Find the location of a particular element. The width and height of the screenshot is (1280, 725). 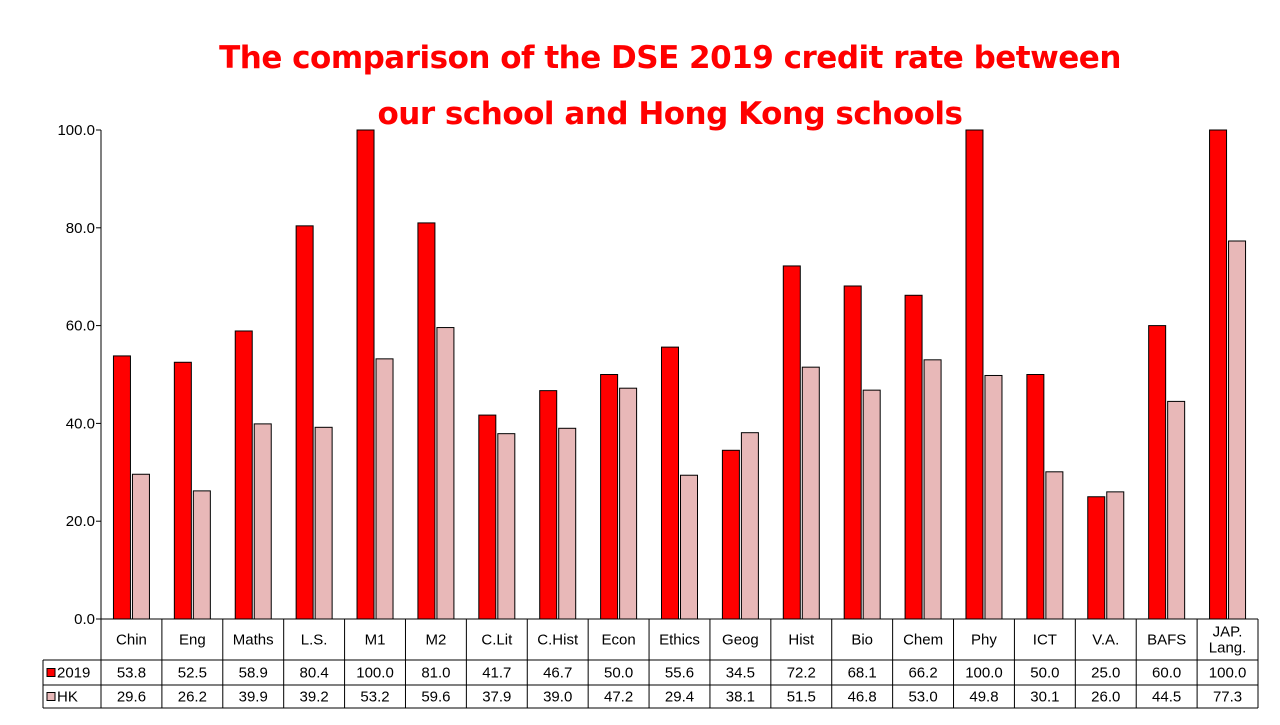

category-label: Hist is located at coordinates (801, 640).